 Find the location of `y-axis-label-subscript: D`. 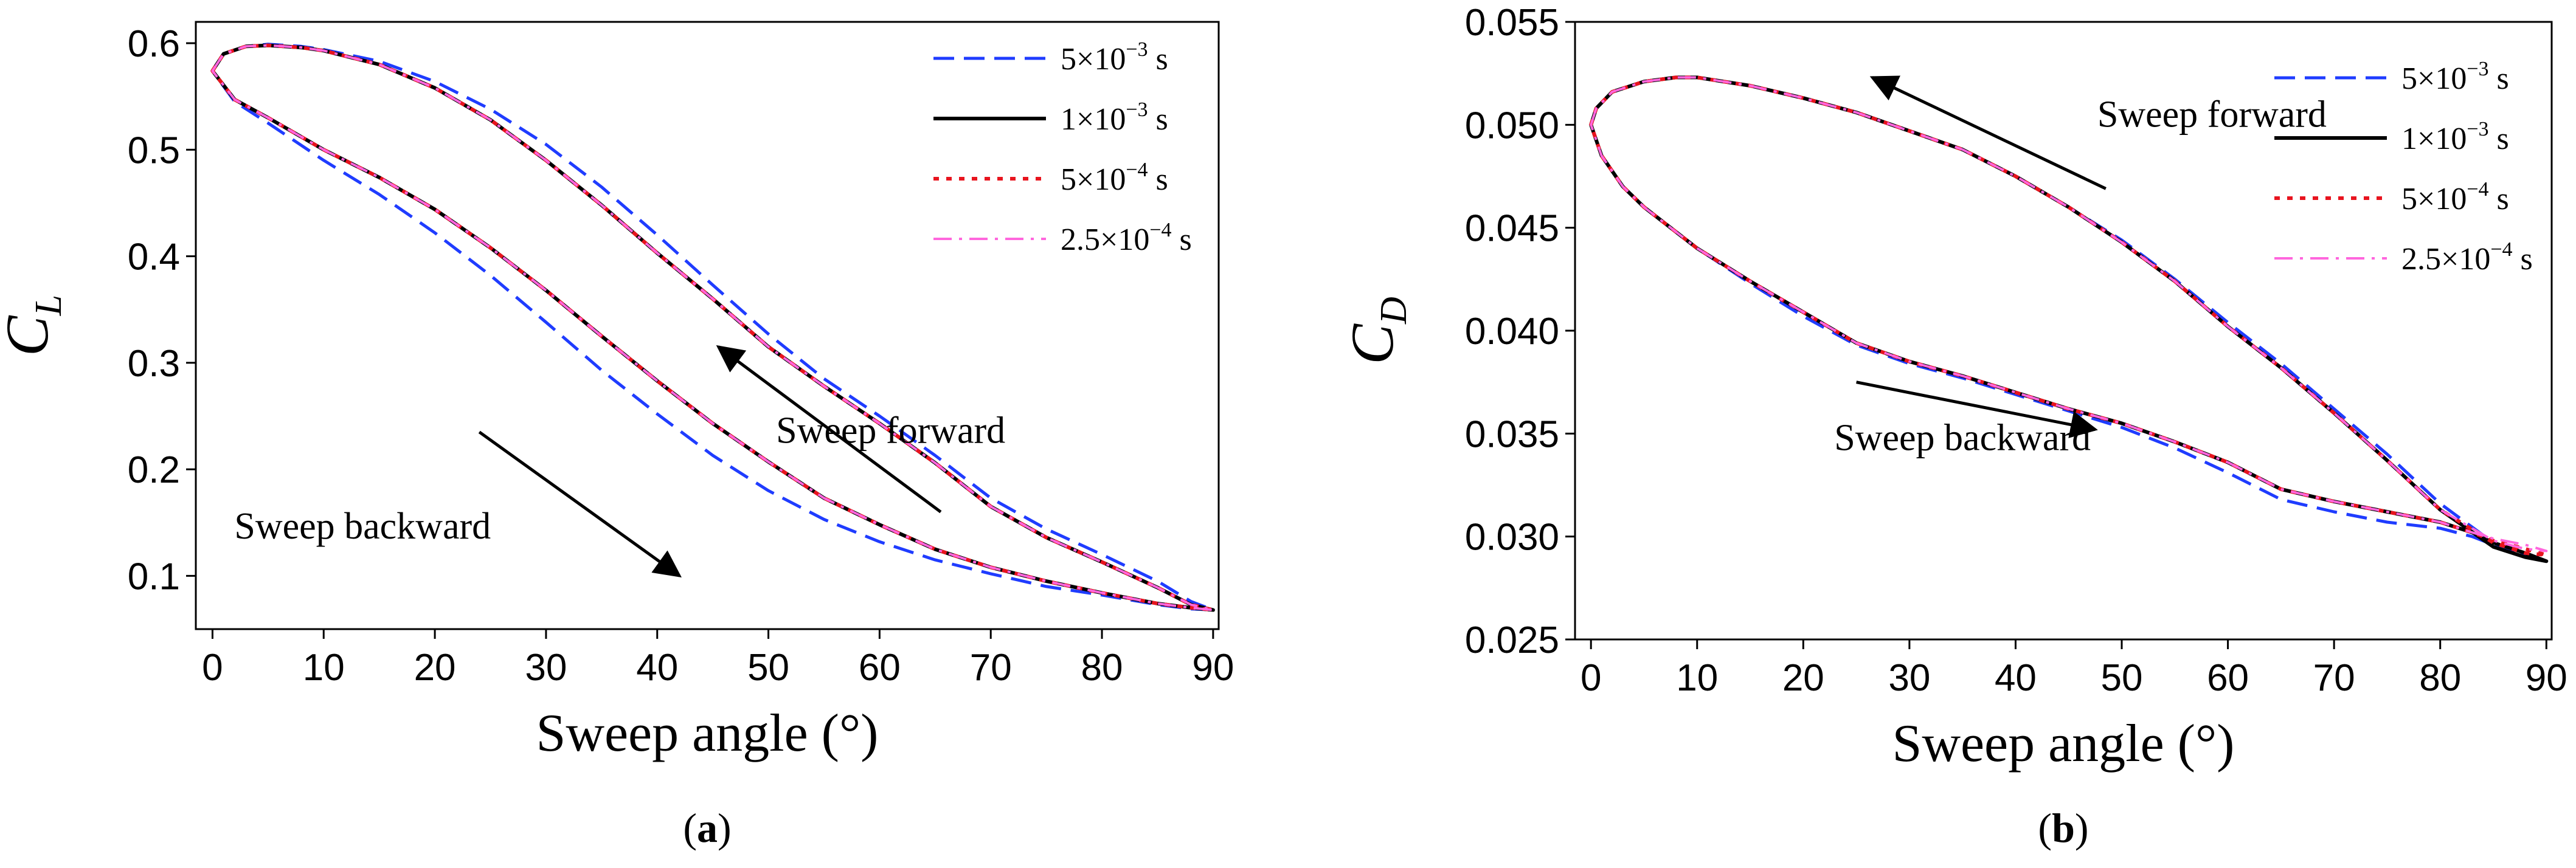

y-axis-label-subscript: D is located at coordinates (1393, 311).